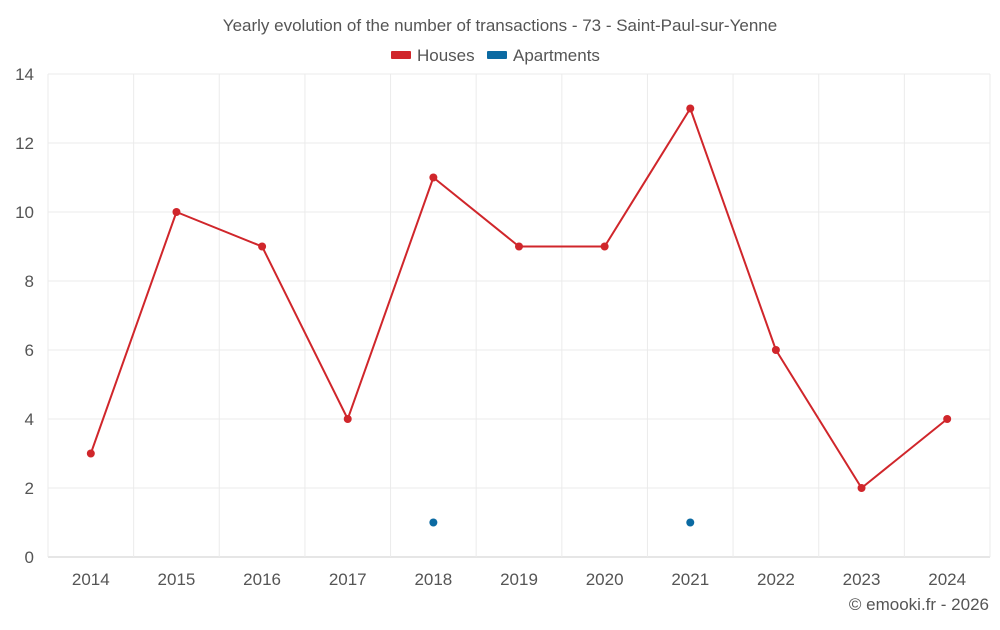 Image resolution: width=1000 pixels, height=630 pixels. I want to click on y-tick-label: 10, so click(24, 212).